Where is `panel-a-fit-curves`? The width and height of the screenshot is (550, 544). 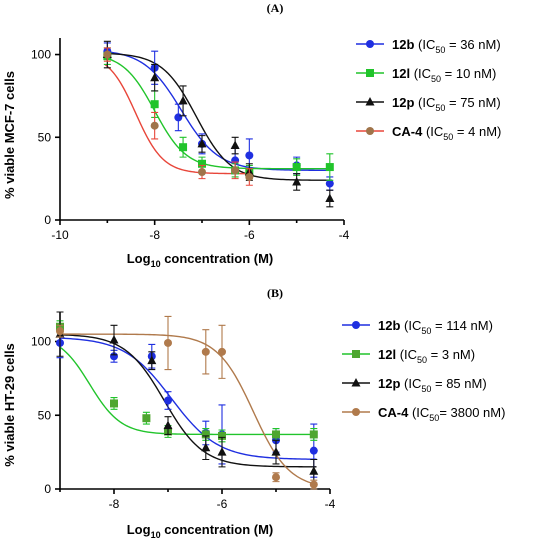 panel-a-fit-curves is located at coordinates (218, 115).